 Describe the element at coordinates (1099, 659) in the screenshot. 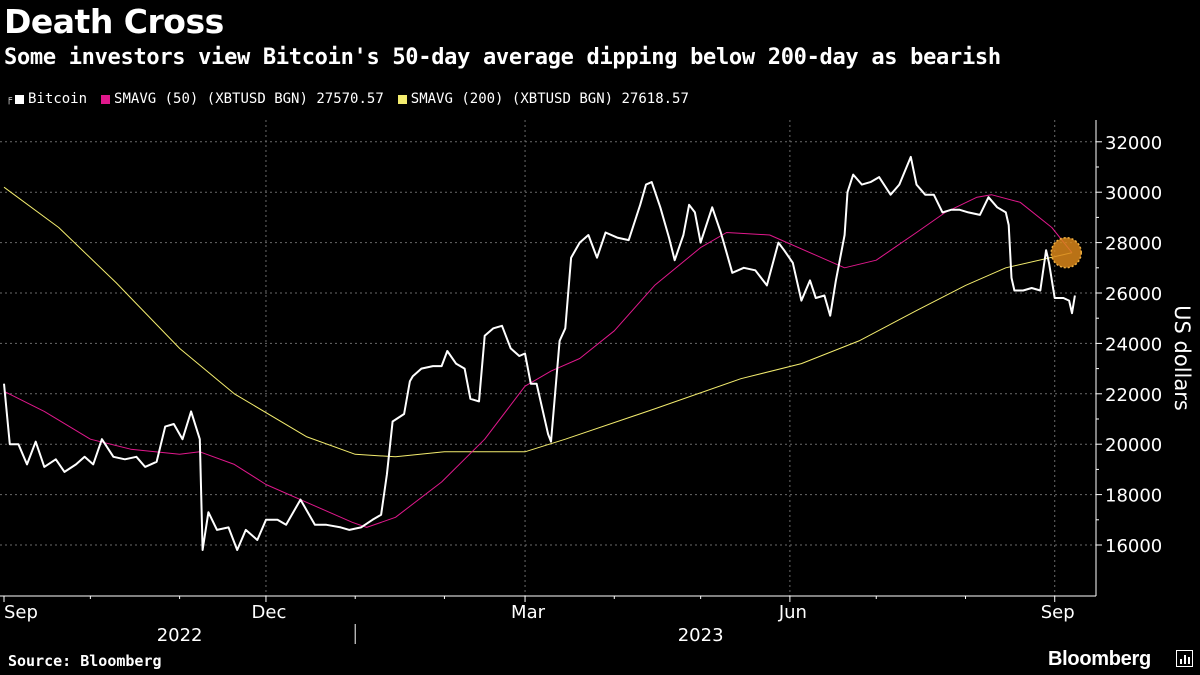

I see `bloomberg-logo-text: Bloomberg` at that location.